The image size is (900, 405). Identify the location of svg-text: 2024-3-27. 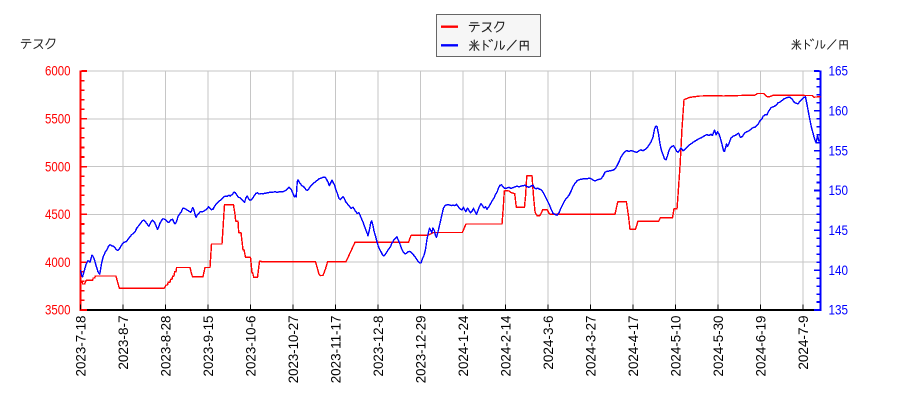
(590, 346).